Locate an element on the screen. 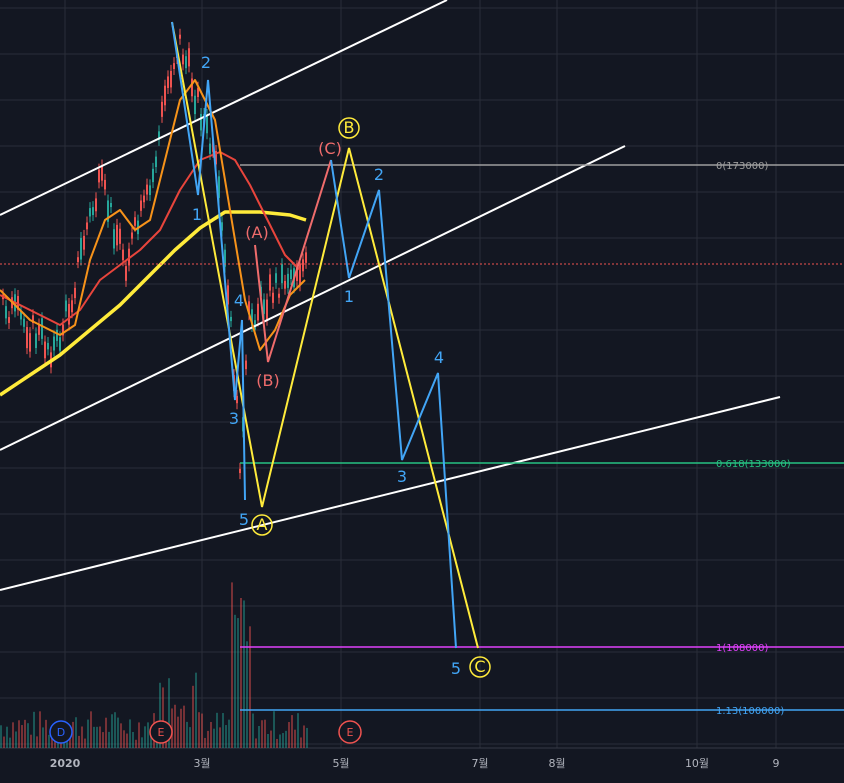 The height and width of the screenshot is (783, 844). wave-label-impulse-left: 4 is located at coordinates (239, 300).